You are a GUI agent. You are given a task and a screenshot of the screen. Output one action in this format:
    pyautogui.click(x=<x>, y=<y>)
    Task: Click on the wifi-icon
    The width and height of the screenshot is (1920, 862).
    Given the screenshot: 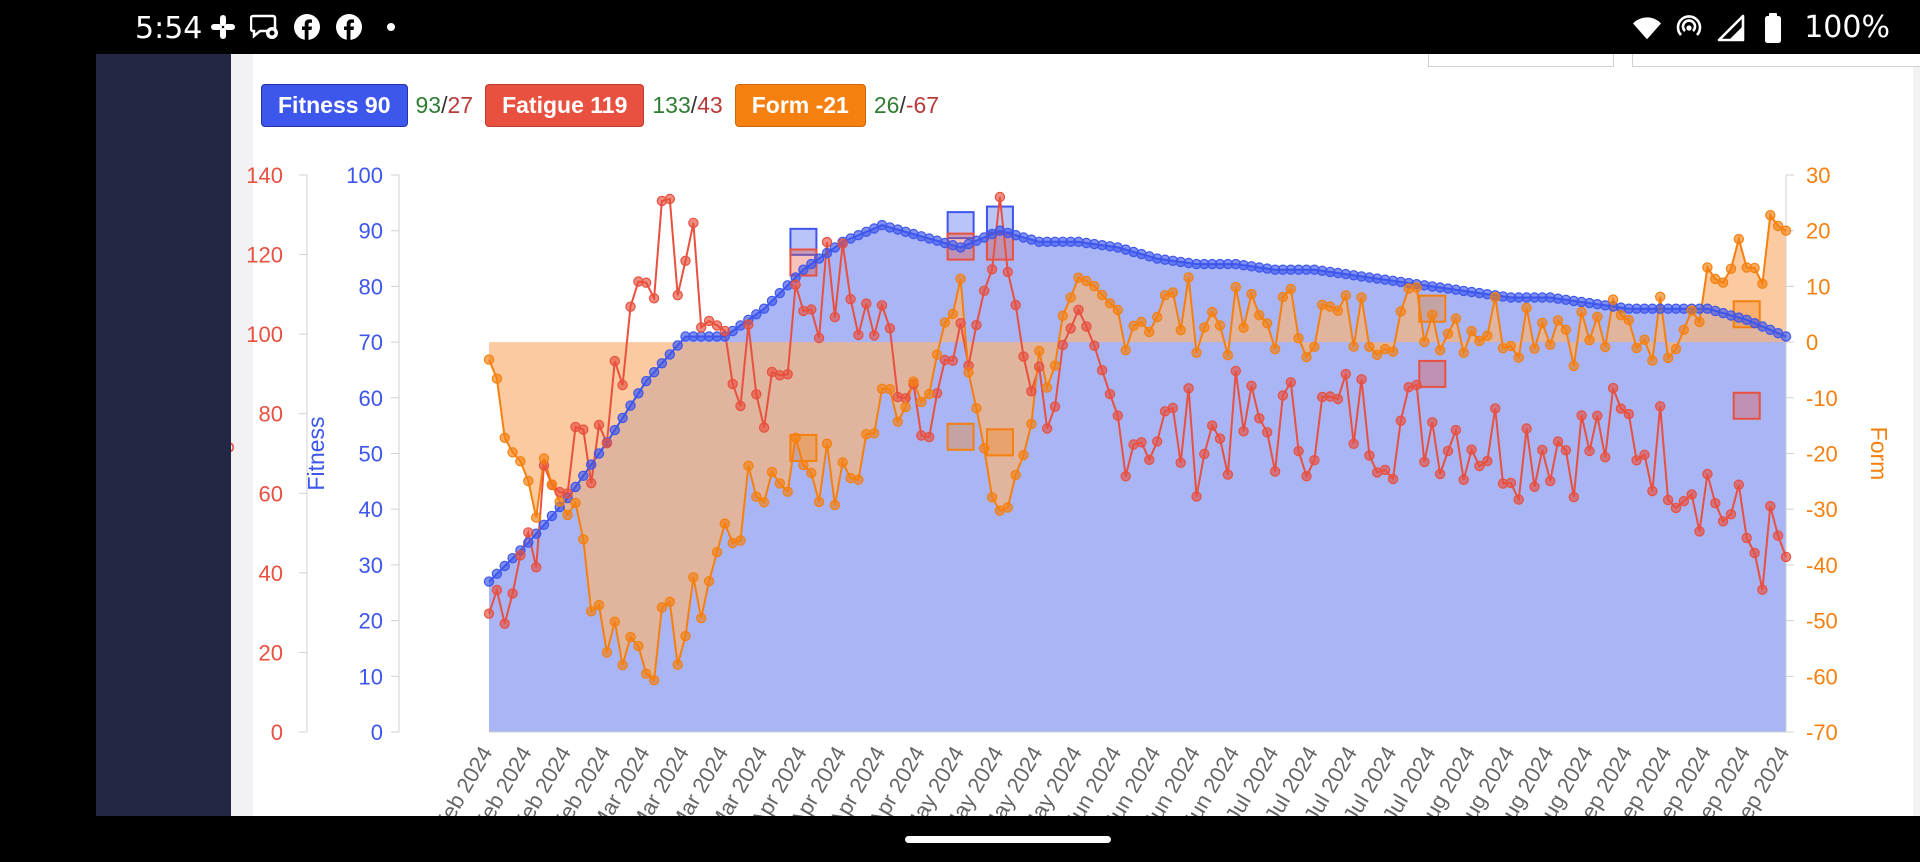 What is the action you would take?
    pyautogui.click(x=1647, y=28)
    